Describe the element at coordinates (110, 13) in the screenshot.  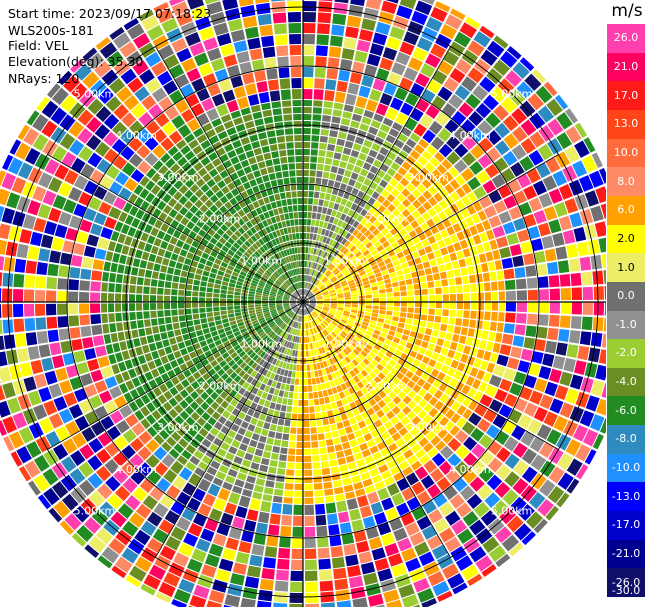
I see `start-time-label: Start time: 2023/09/17 07:18:23` at that location.